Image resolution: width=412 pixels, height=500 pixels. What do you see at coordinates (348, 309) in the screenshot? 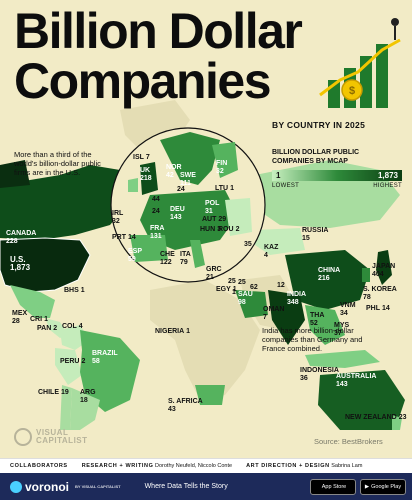
I see `country-label-vnm: VNM 34` at bounding box center [348, 309].